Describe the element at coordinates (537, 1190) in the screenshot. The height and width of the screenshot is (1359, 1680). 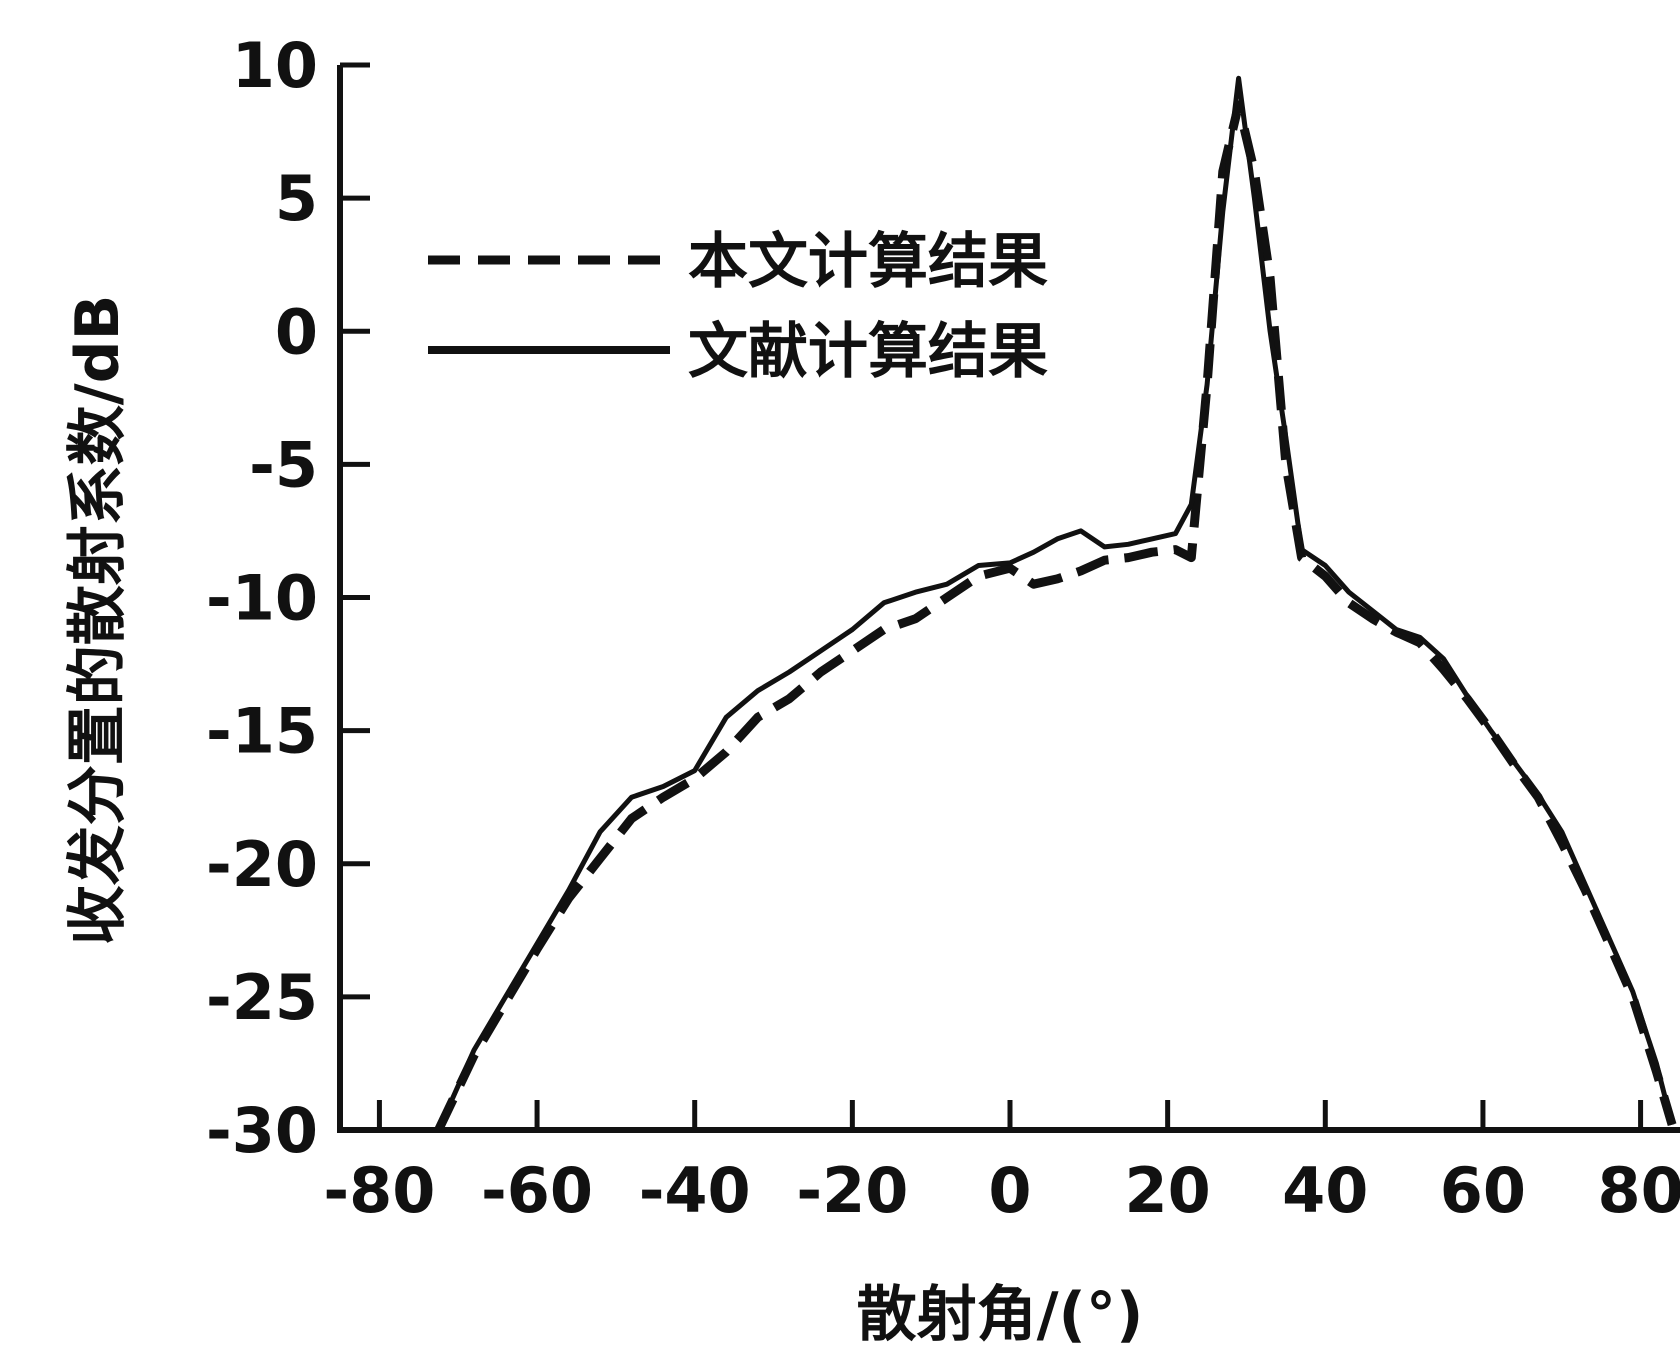
I see `x-tick-label: -60` at that location.